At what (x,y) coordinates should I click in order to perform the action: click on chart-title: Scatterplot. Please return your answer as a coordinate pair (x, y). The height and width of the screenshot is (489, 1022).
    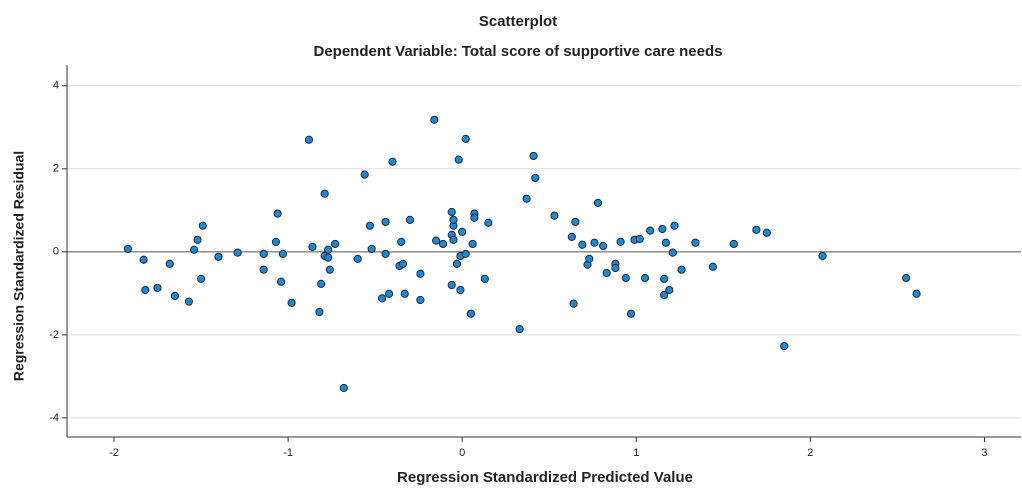
    Looking at the image, I should click on (518, 21).